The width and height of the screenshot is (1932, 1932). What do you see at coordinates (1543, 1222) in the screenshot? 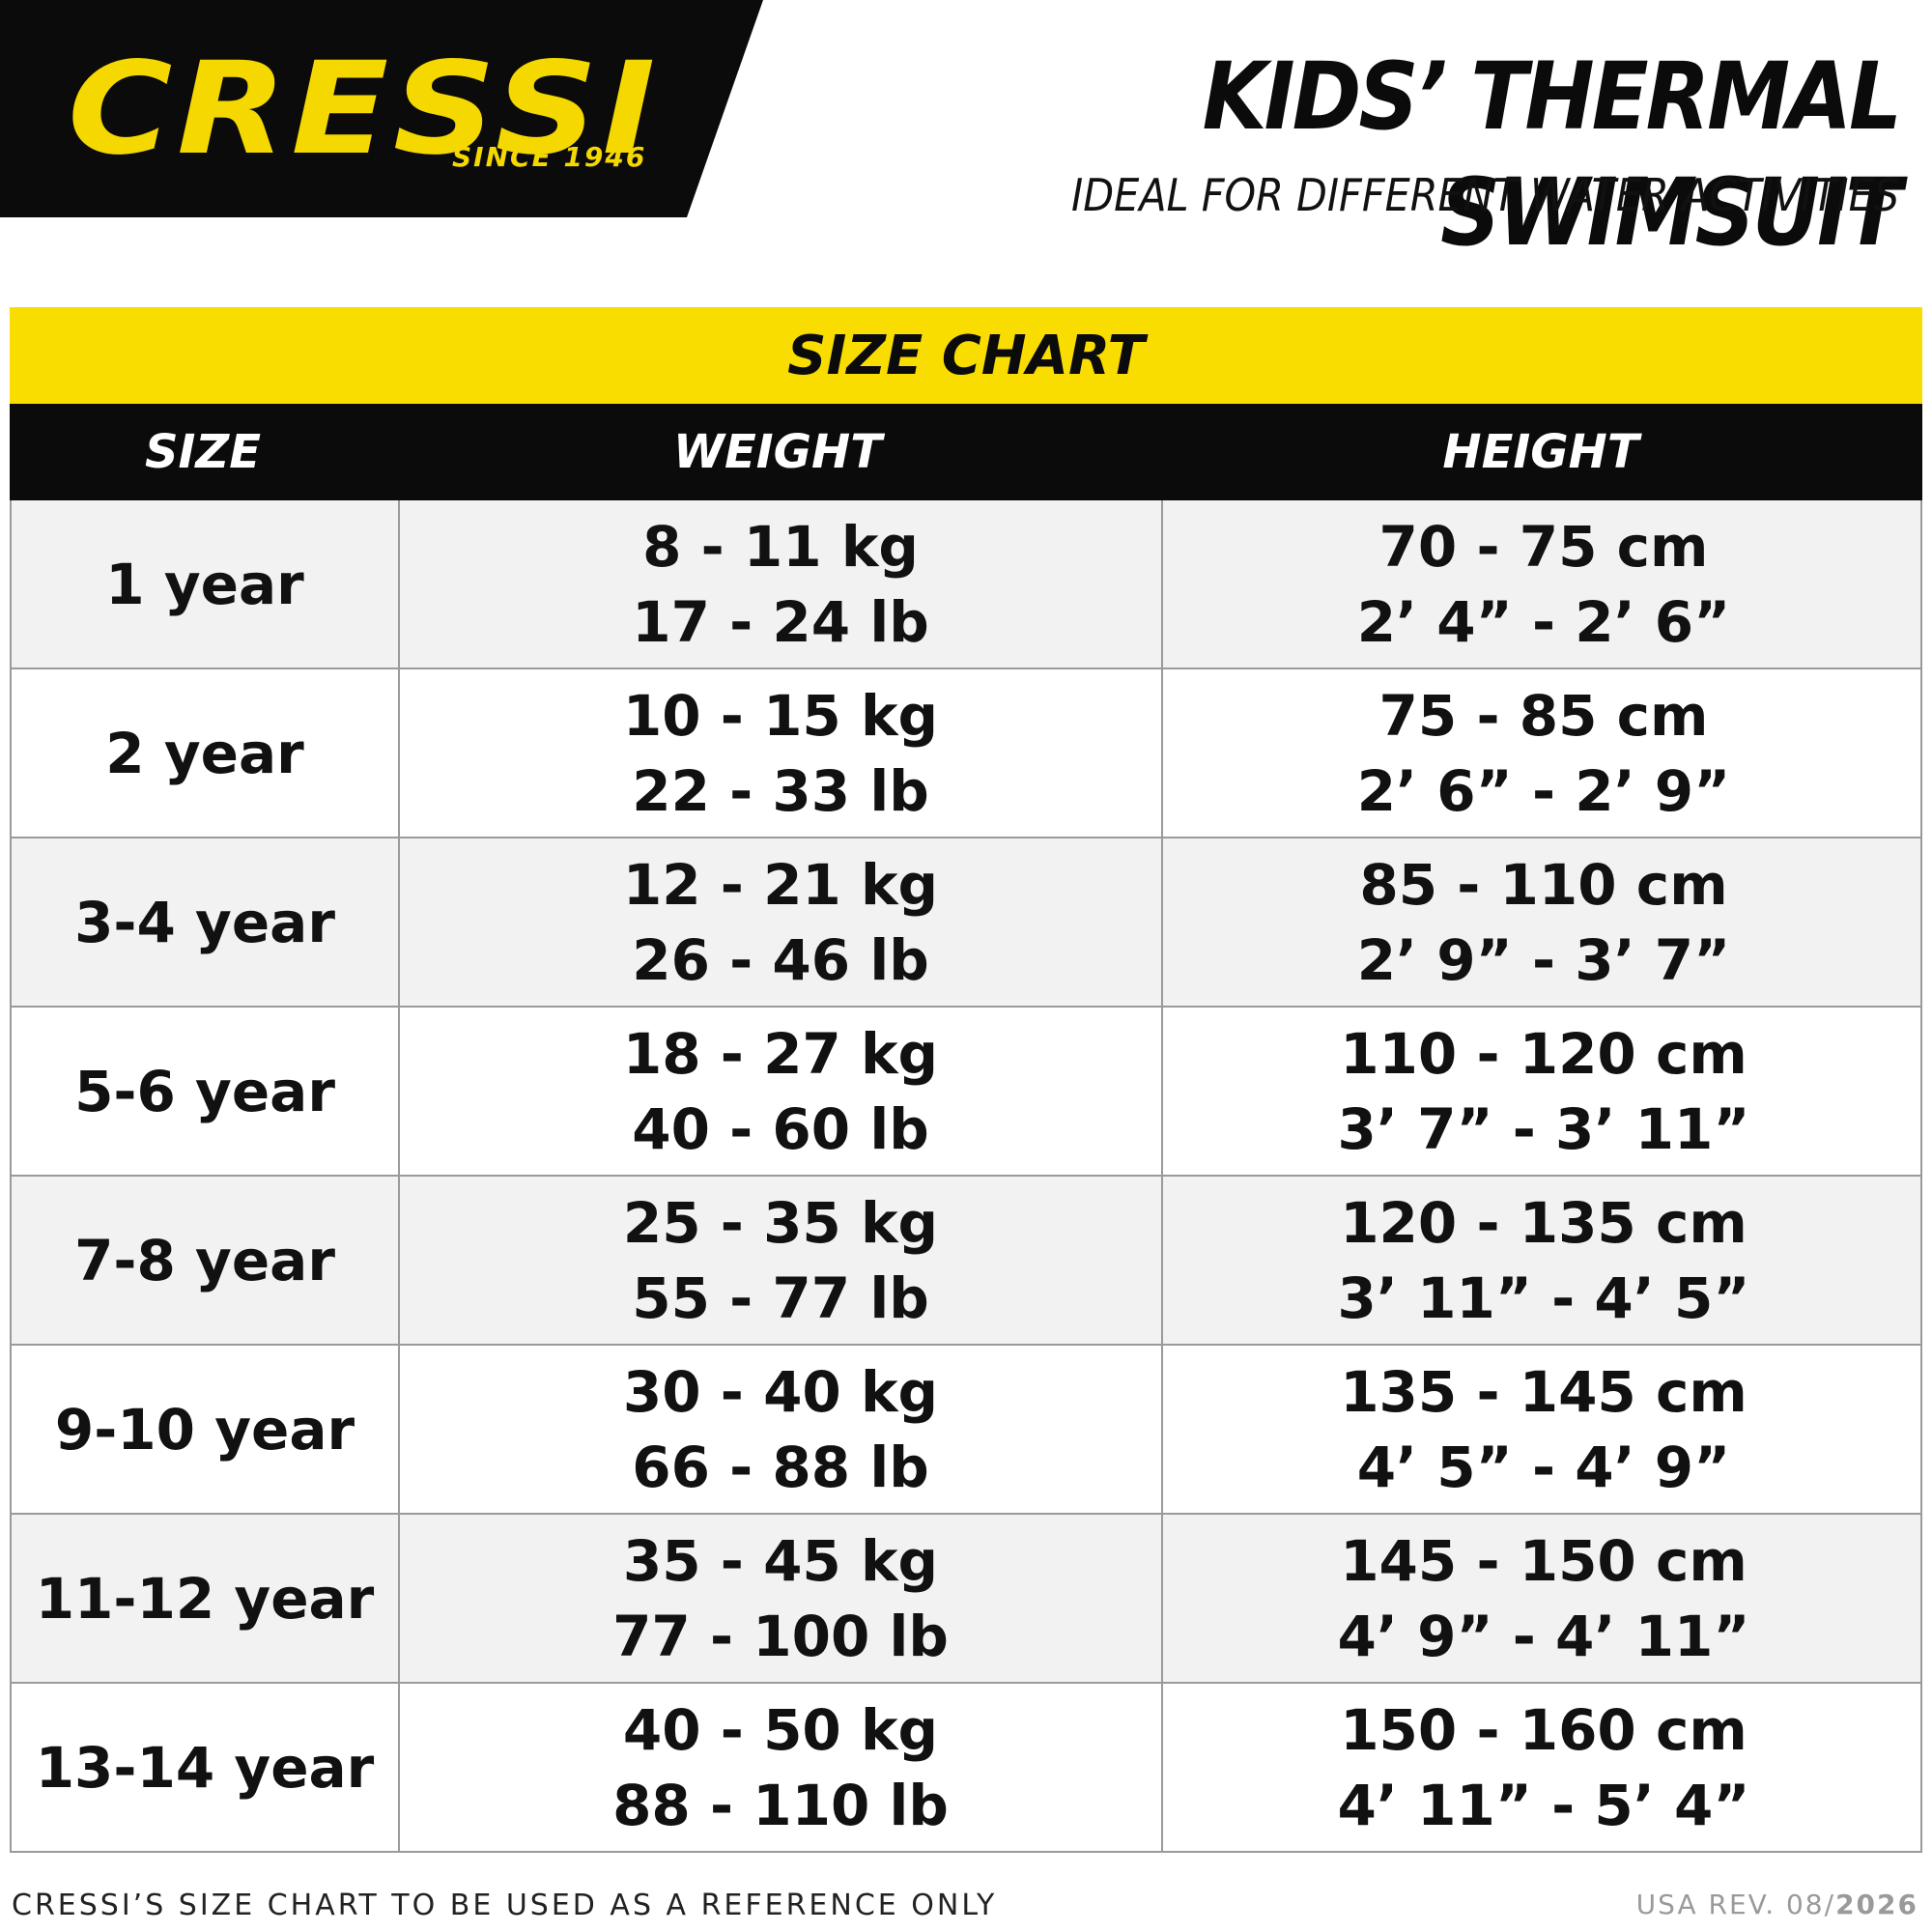
I see `height-cm-value: 120 - 135 cm` at bounding box center [1543, 1222].